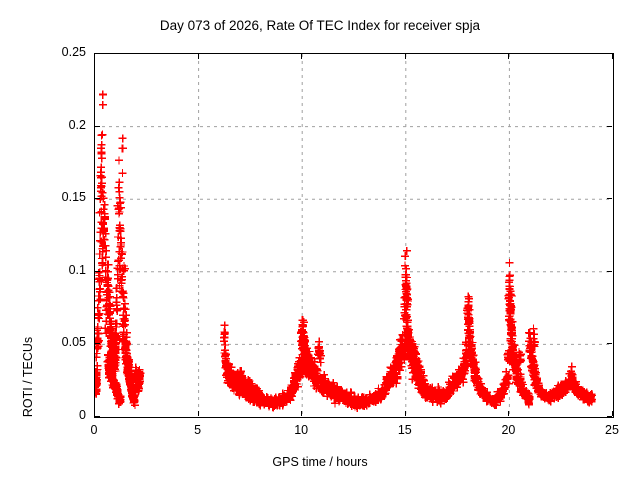 This screenshot has height=480, width=640. Describe the element at coordinates (28, 377) in the screenshot. I see `y-axis-label: ROTI / TECUs` at that location.